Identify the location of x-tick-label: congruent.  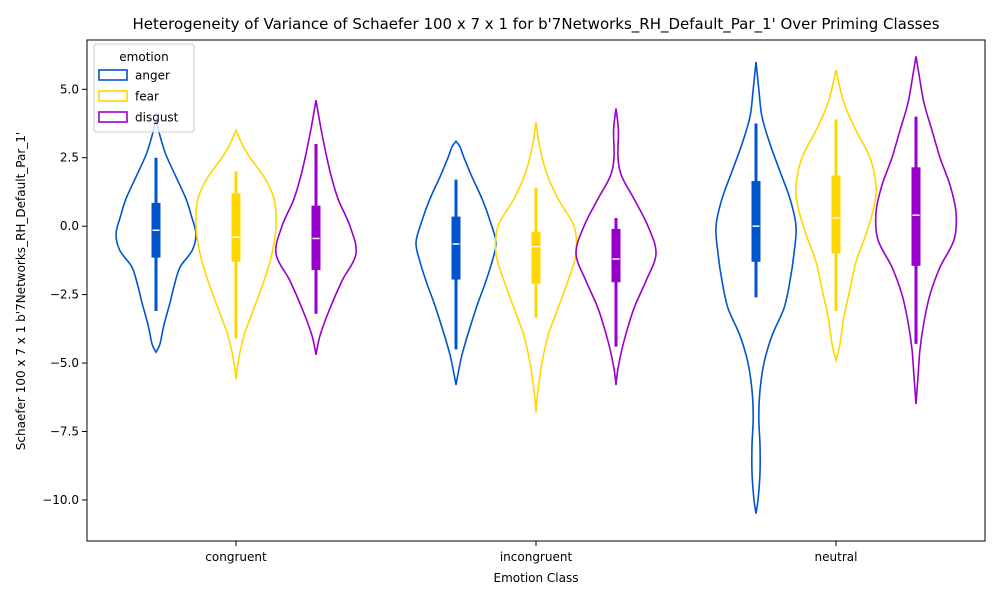
(236, 557).